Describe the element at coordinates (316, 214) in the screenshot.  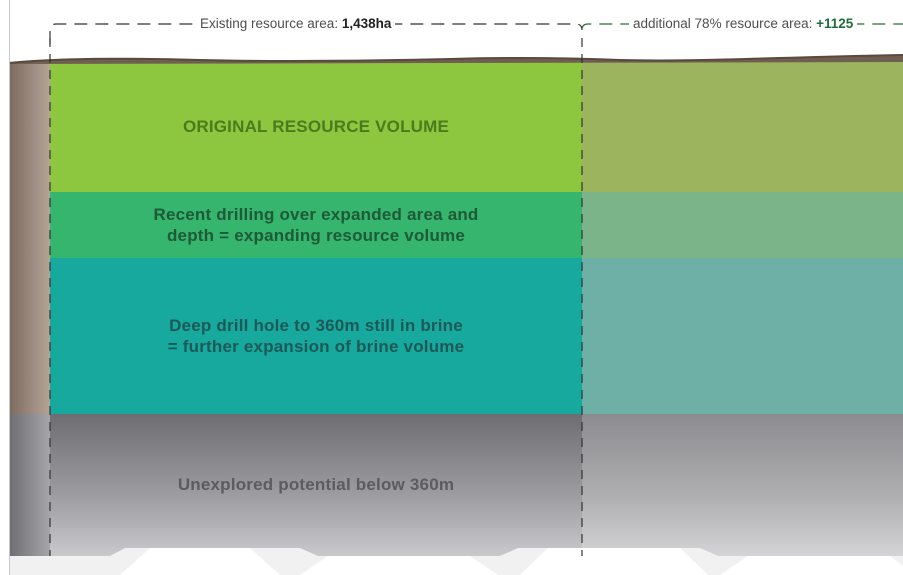
I see `recent-drilling-line1: Recent drilling over expanded area and` at that location.